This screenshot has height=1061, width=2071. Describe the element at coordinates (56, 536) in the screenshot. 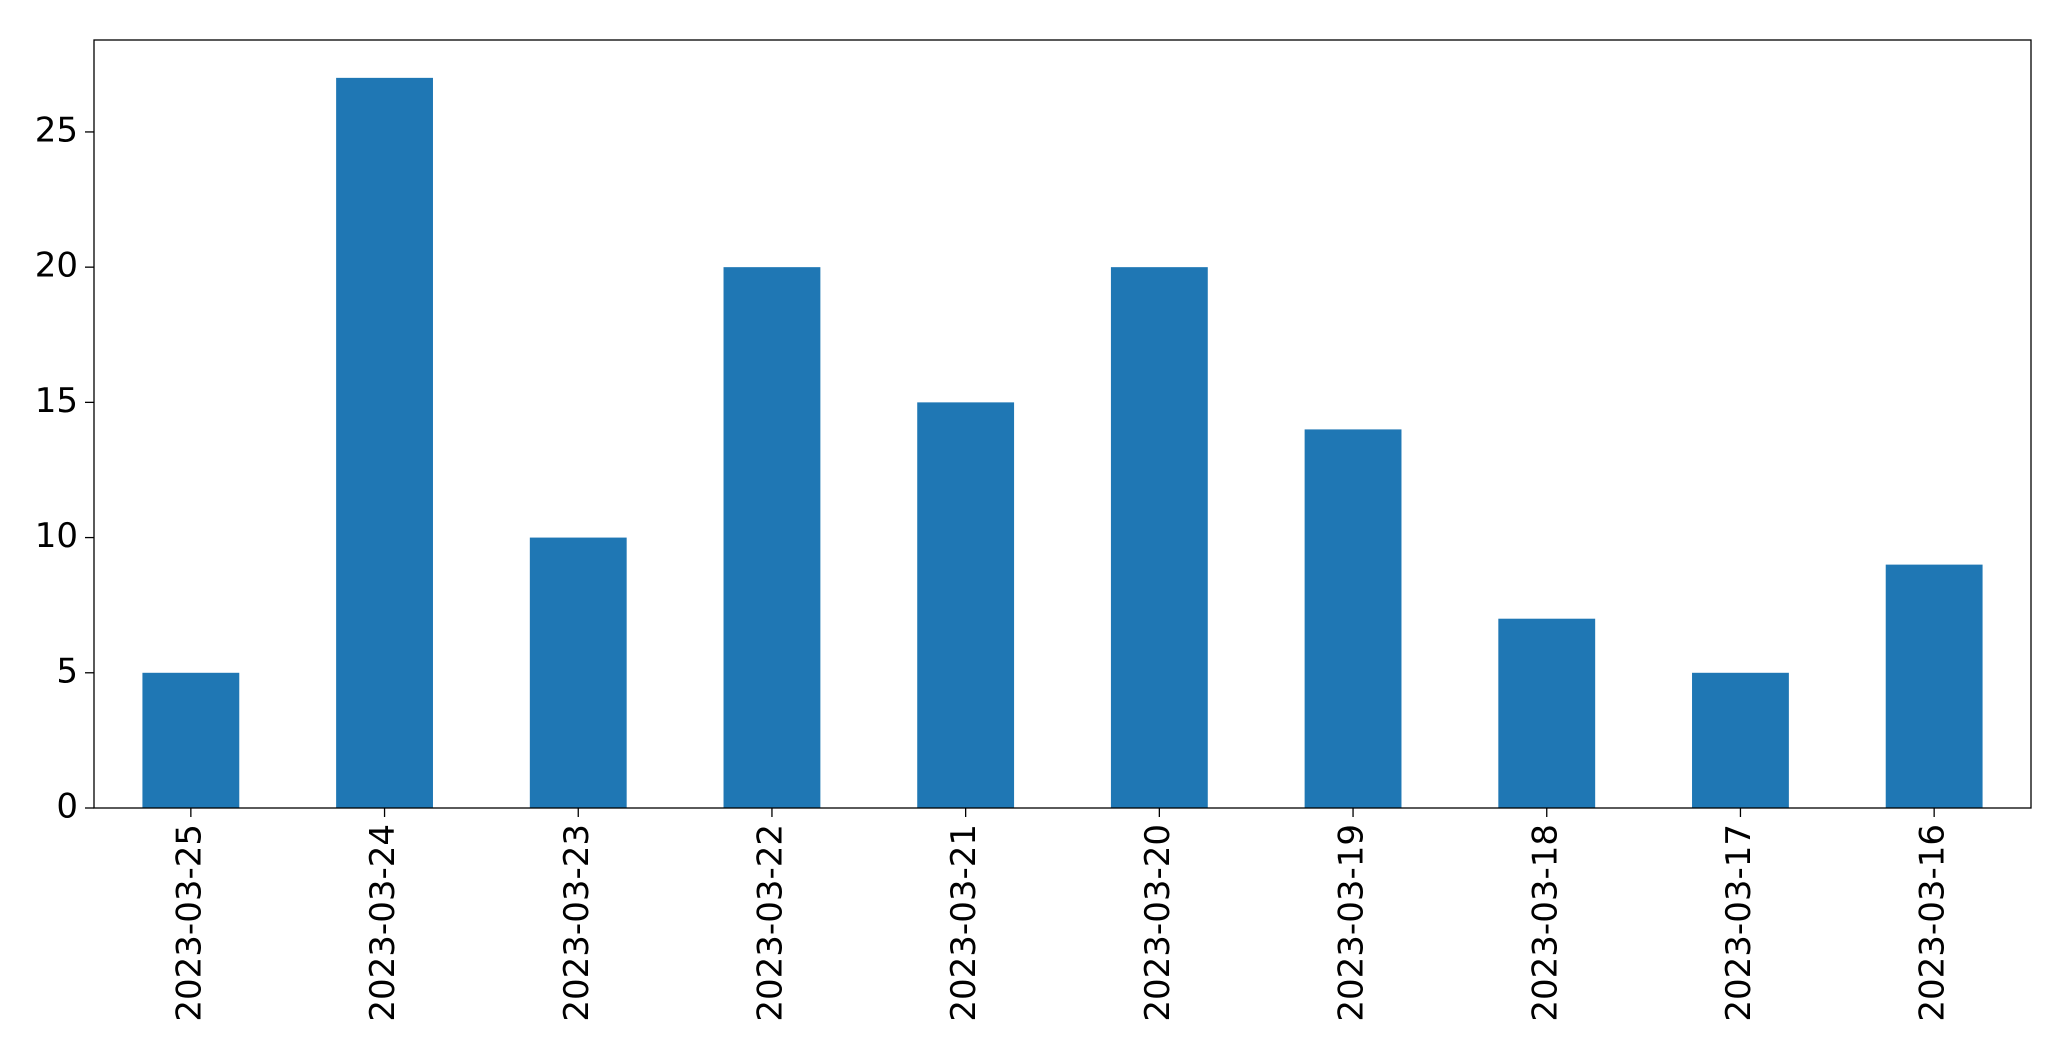

I see `y-tick-label: 10` at that location.